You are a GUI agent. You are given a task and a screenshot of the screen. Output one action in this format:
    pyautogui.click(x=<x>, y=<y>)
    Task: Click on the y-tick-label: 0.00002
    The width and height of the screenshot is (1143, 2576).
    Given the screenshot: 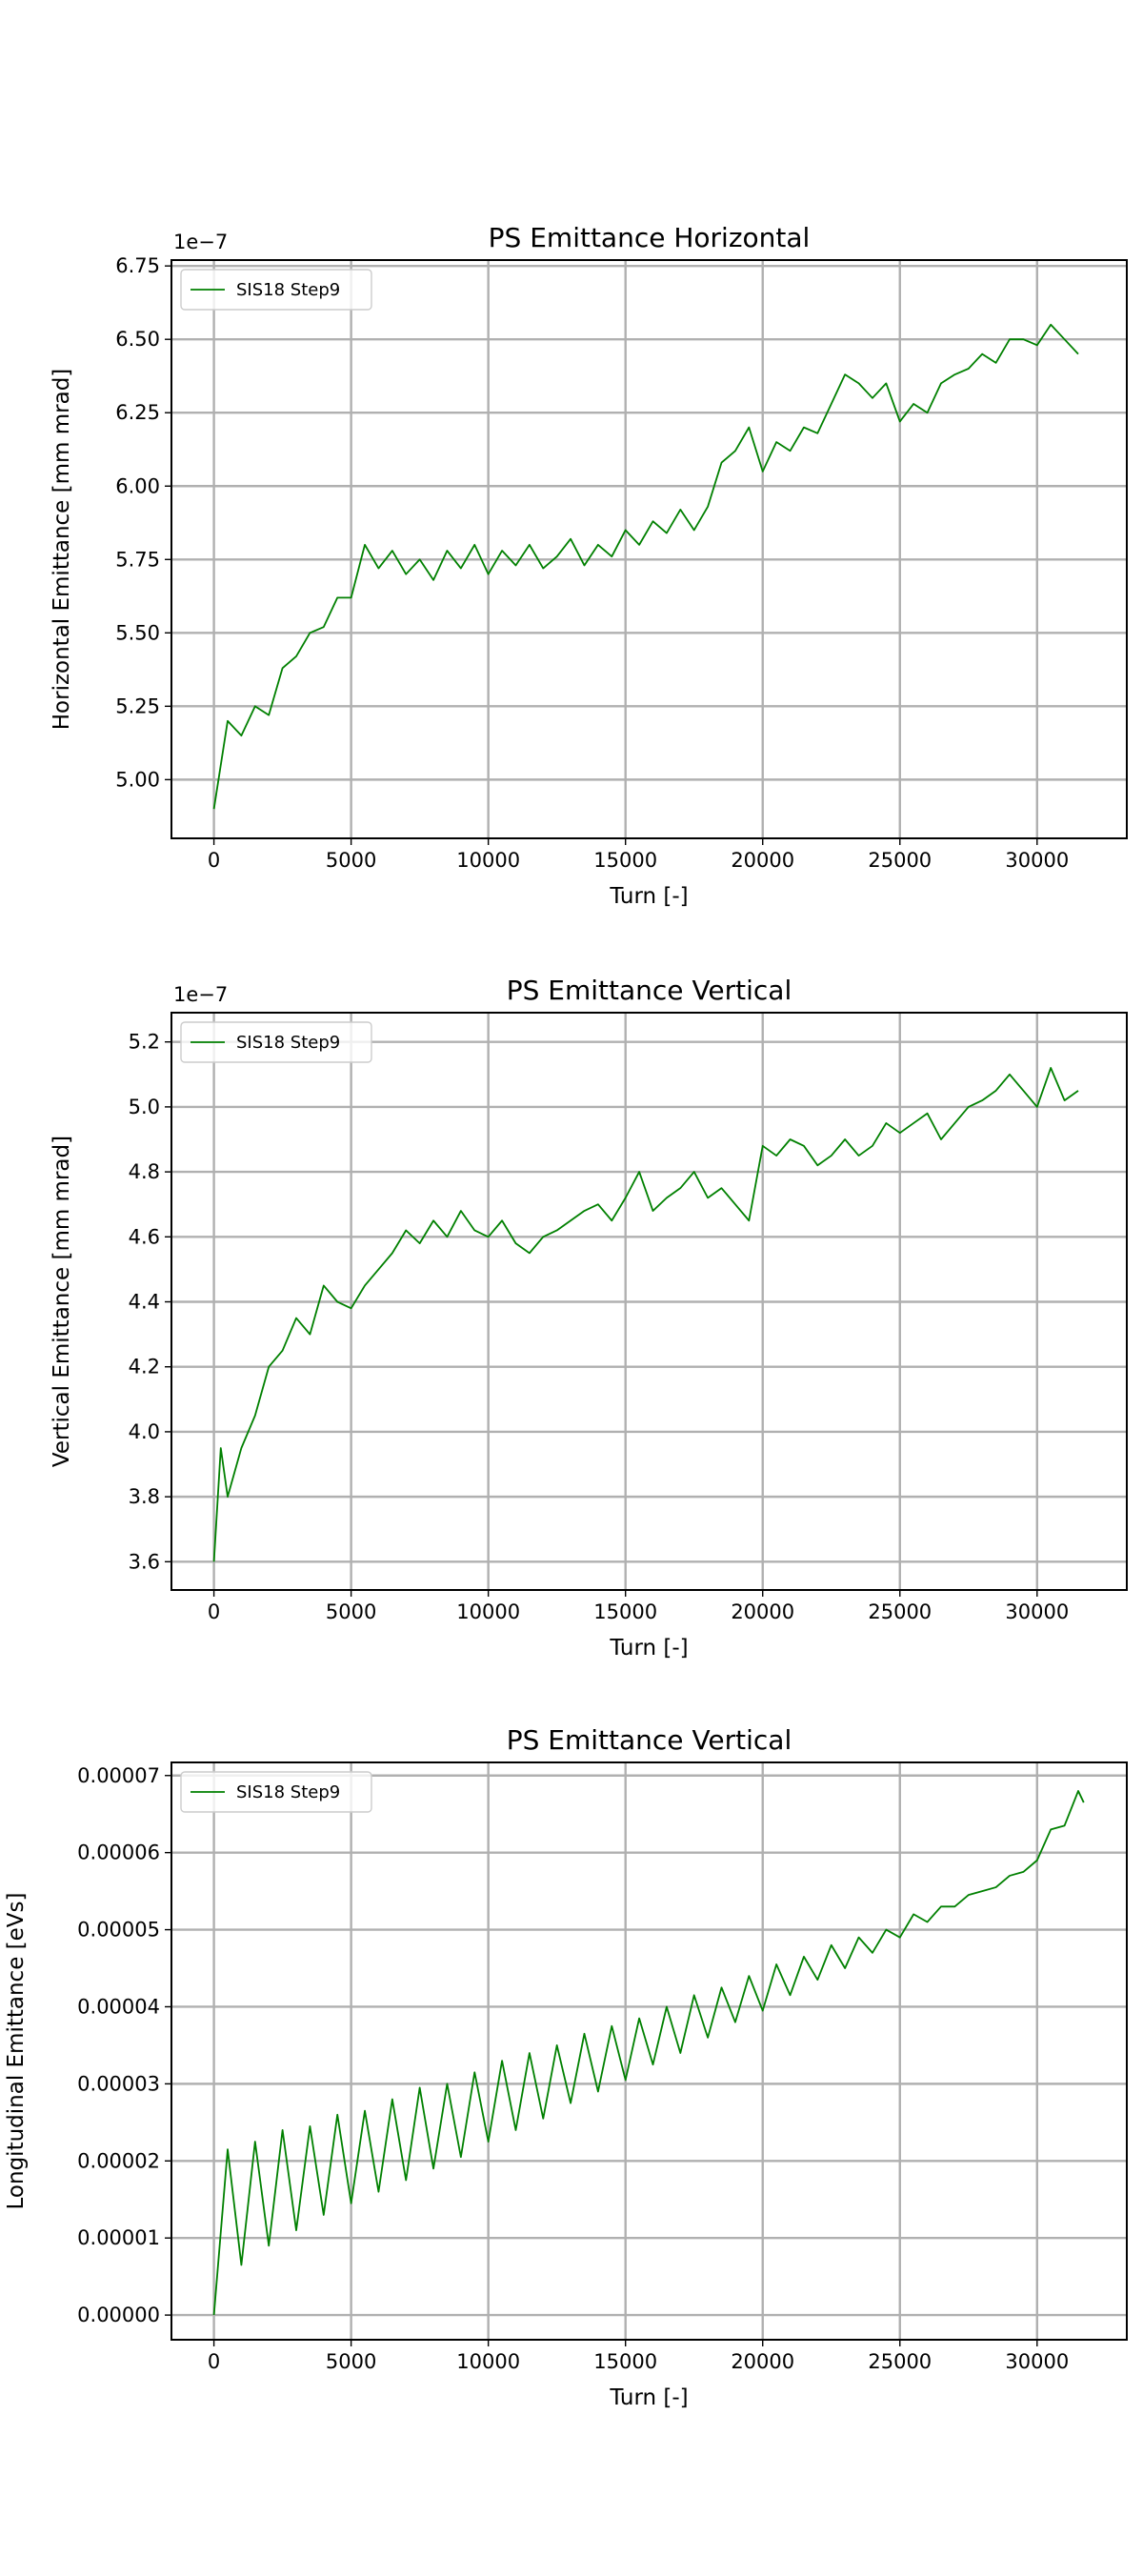 What is the action you would take?
    pyautogui.click(x=118, y=2160)
    